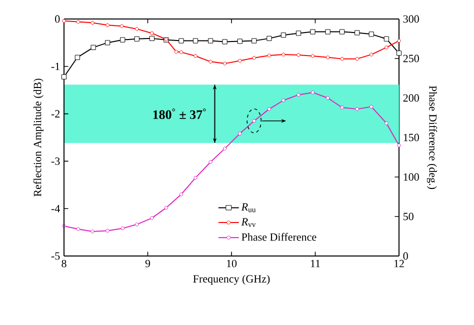 The image size is (474, 325). Describe the element at coordinates (55, 161) in the screenshot. I see `y-tick-label: -3` at that location.